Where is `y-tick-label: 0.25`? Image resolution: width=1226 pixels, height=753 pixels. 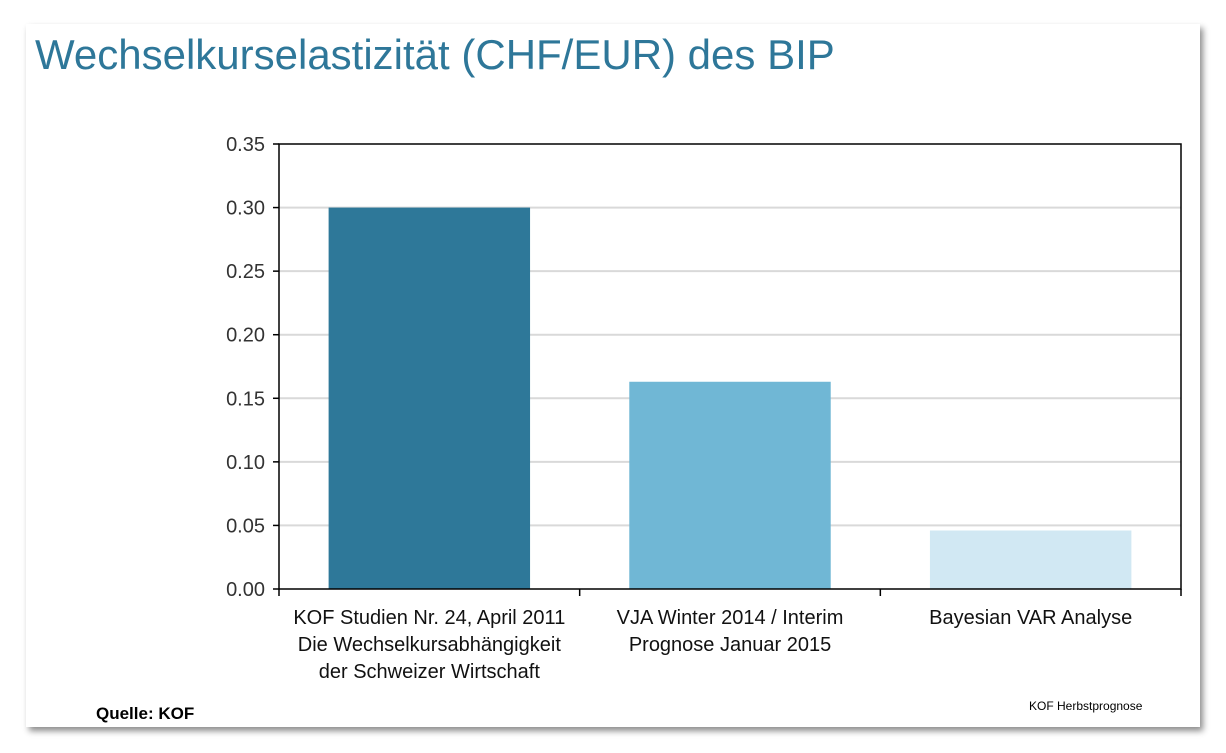 y-tick-label: 0.25 is located at coordinates (245, 272).